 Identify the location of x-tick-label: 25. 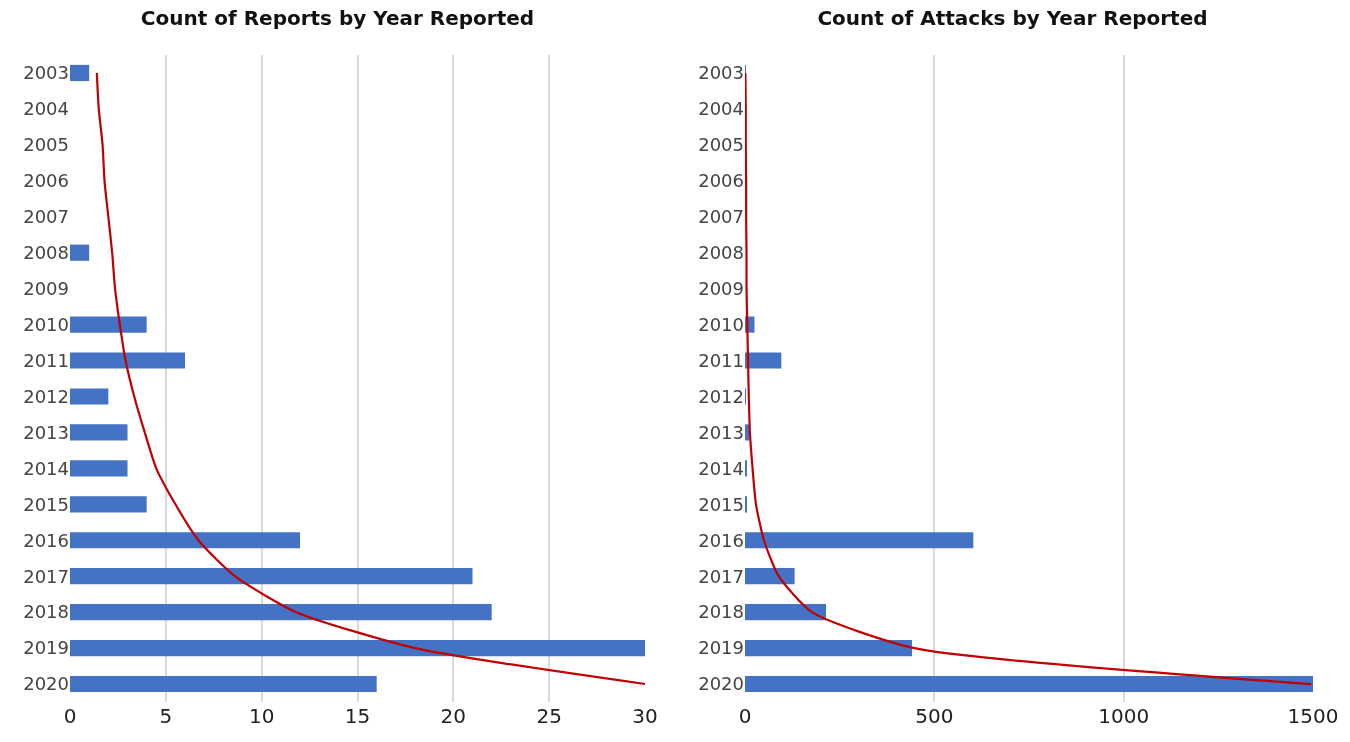
(549, 716).